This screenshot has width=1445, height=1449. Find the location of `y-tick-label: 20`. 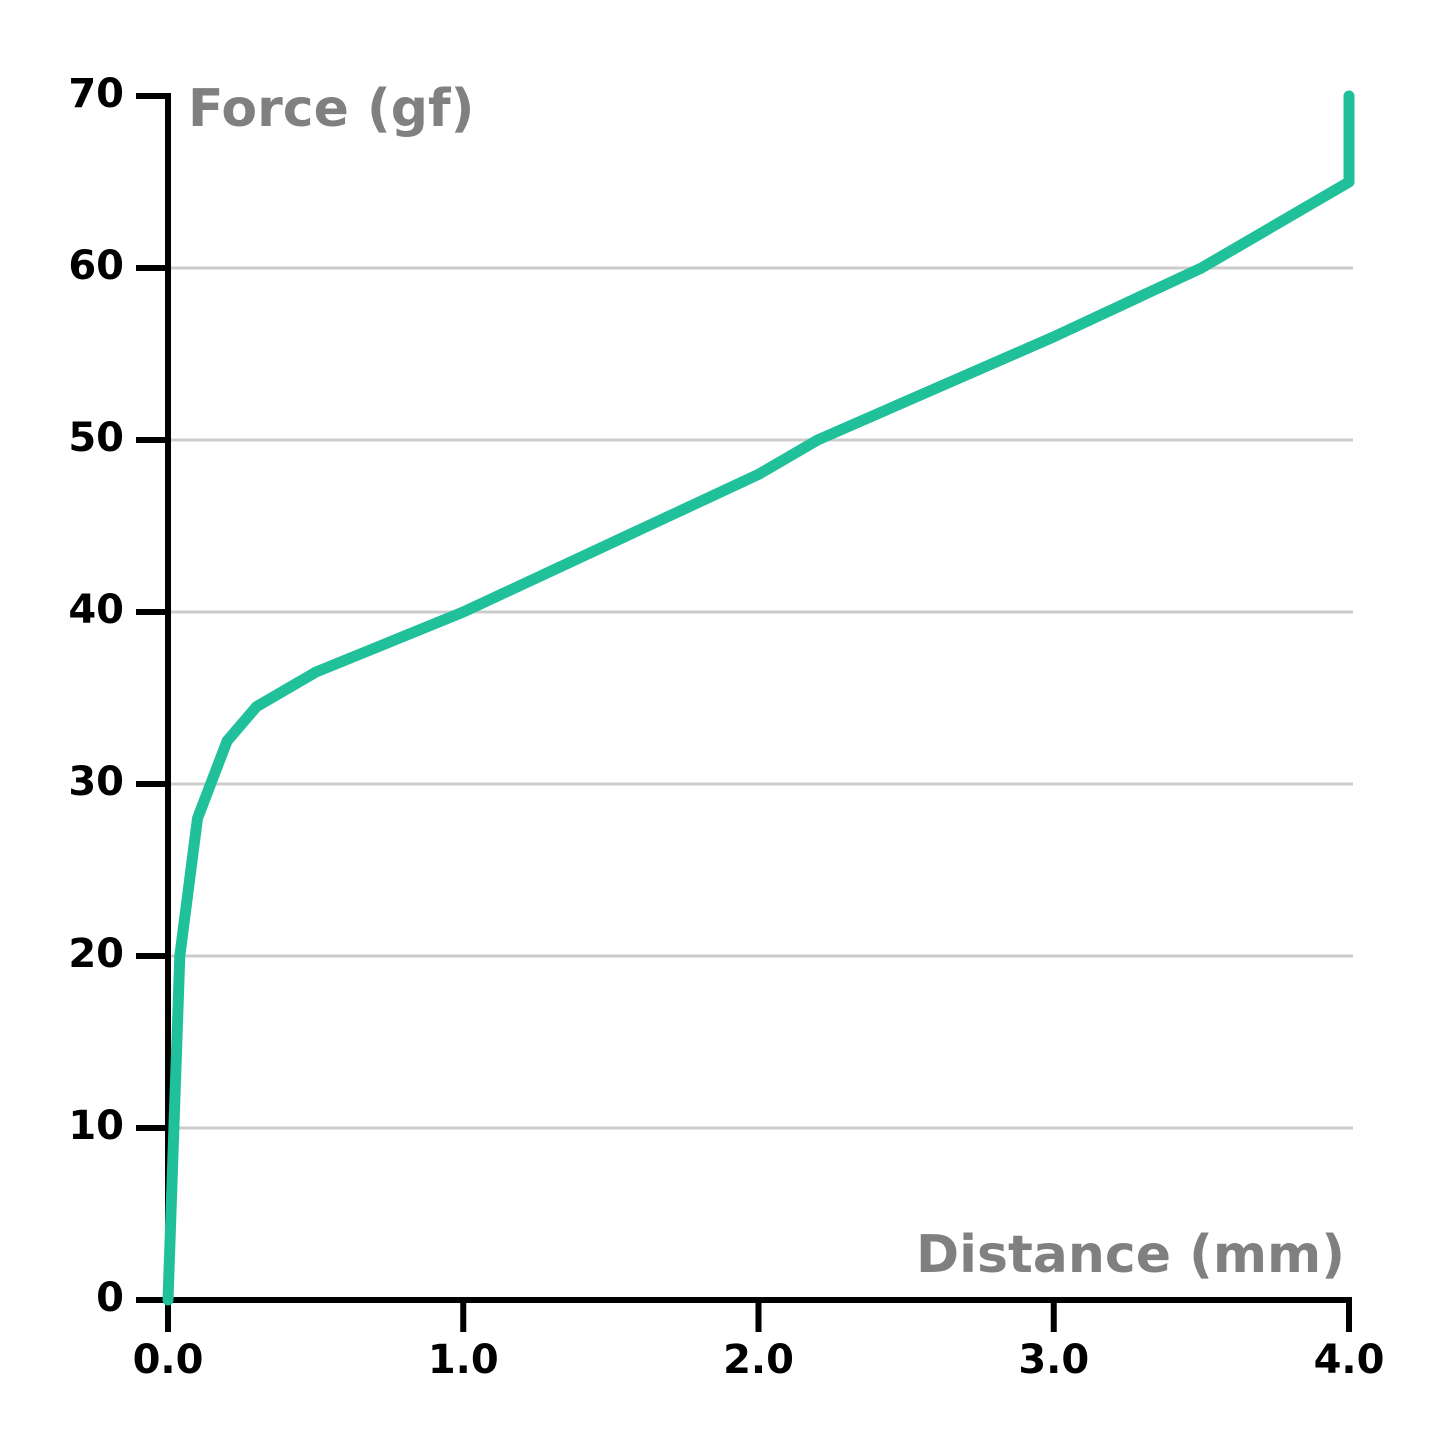

y-tick-label: 20 is located at coordinates (96, 954).